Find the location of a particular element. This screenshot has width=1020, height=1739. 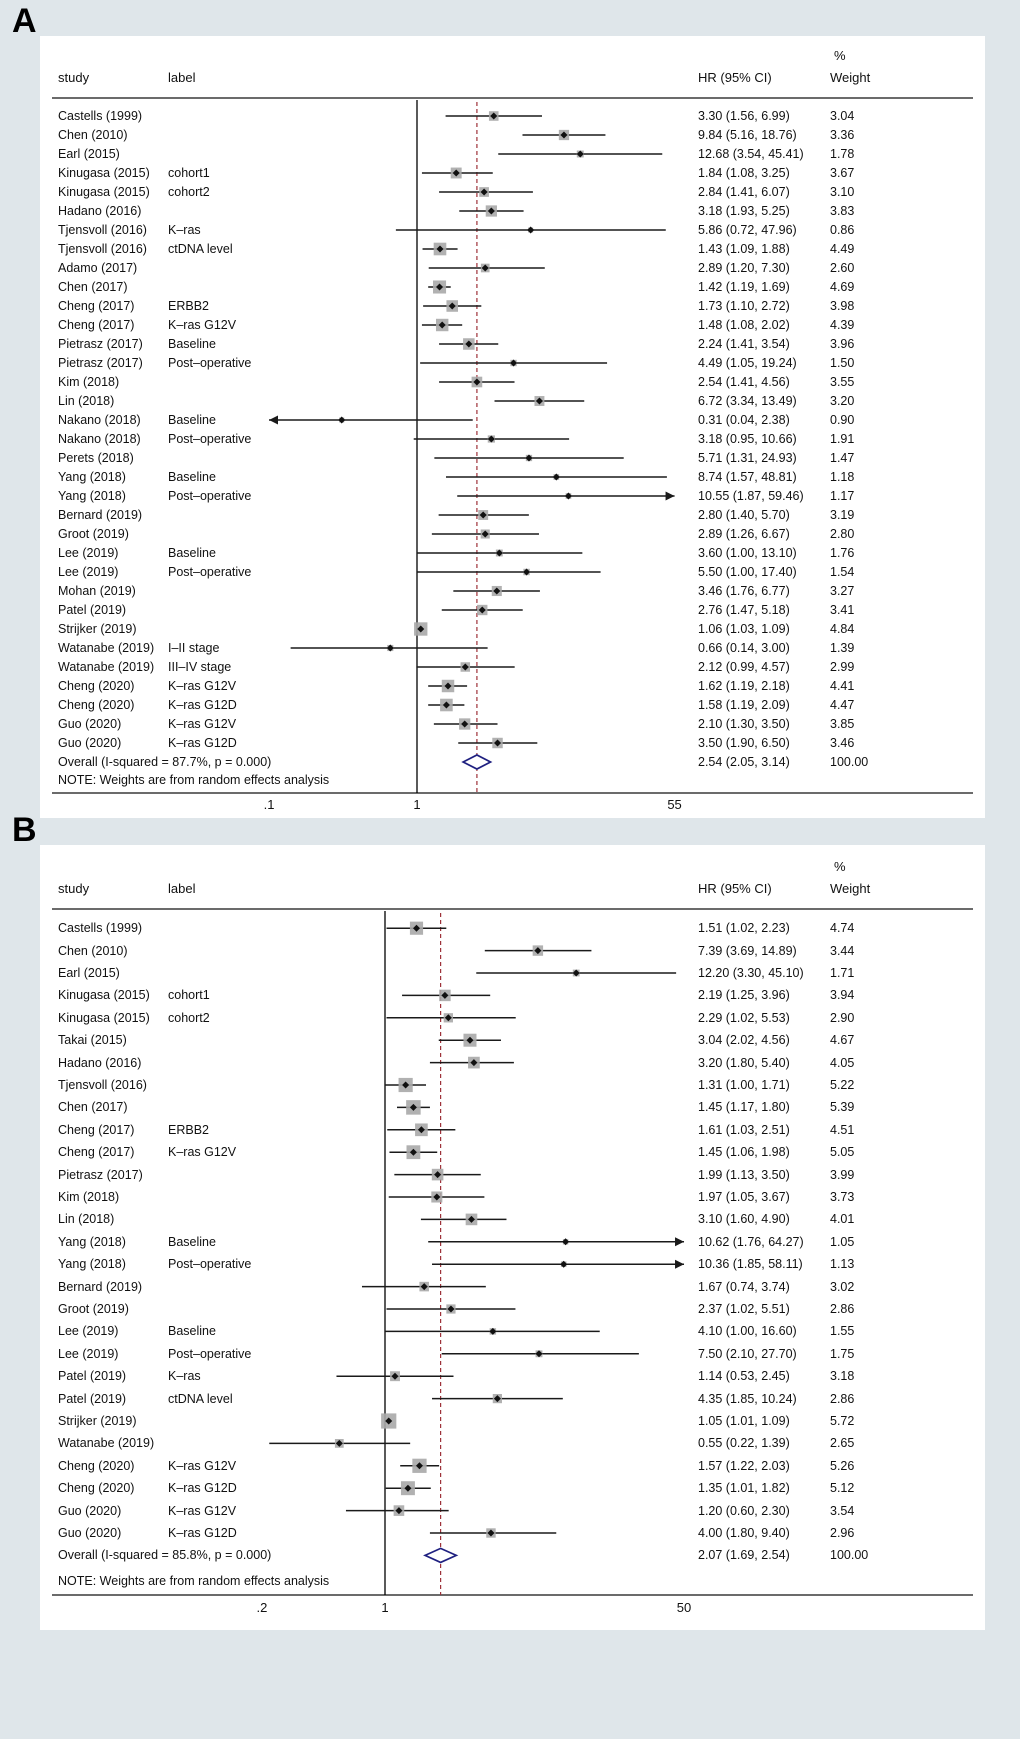

weight-value: 3.20 is located at coordinates (842, 401).